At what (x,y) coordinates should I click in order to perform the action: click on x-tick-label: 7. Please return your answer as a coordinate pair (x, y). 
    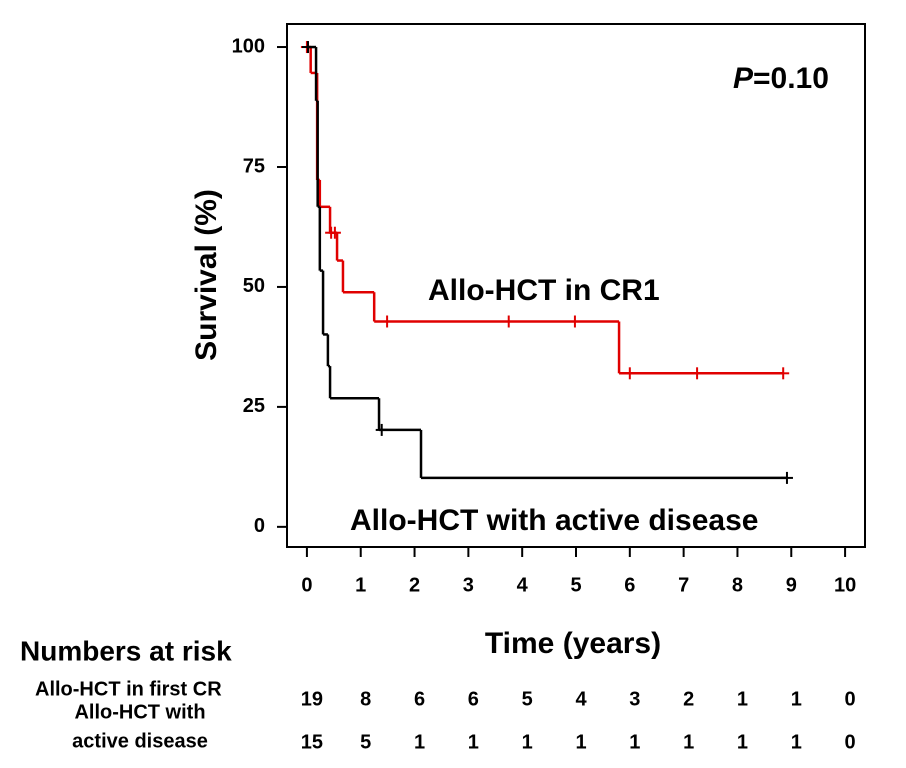
    Looking at the image, I should click on (683, 585).